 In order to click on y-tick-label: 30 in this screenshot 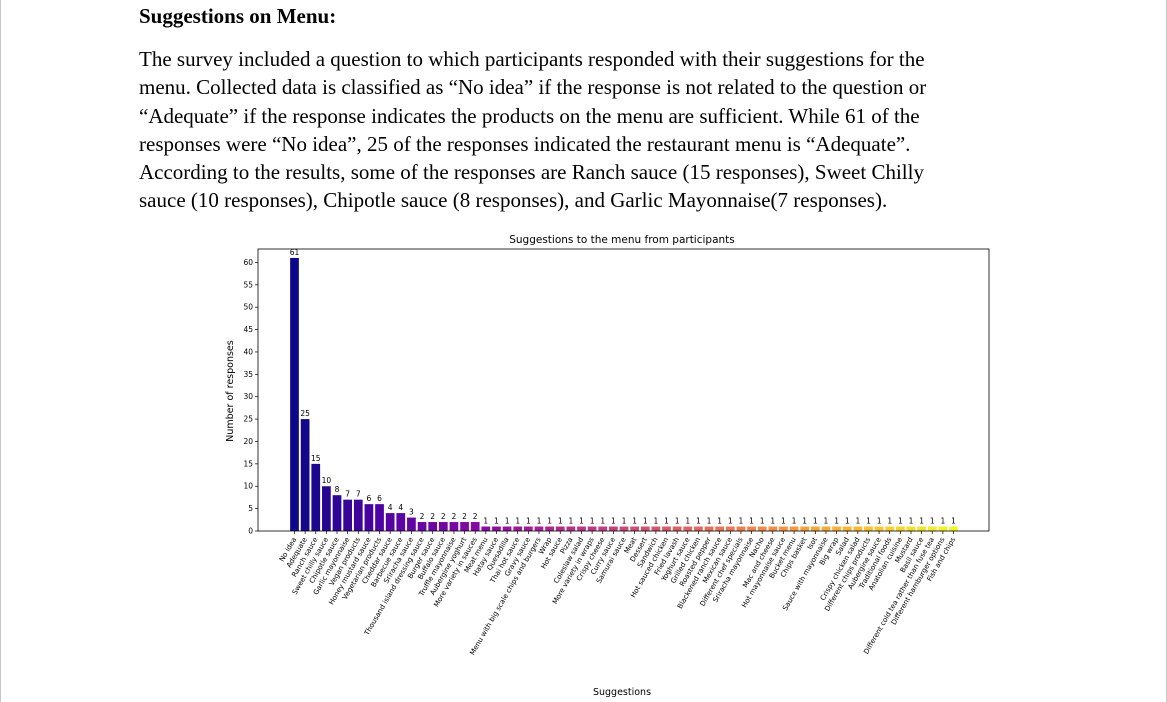, I will do `click(248, 396)`.